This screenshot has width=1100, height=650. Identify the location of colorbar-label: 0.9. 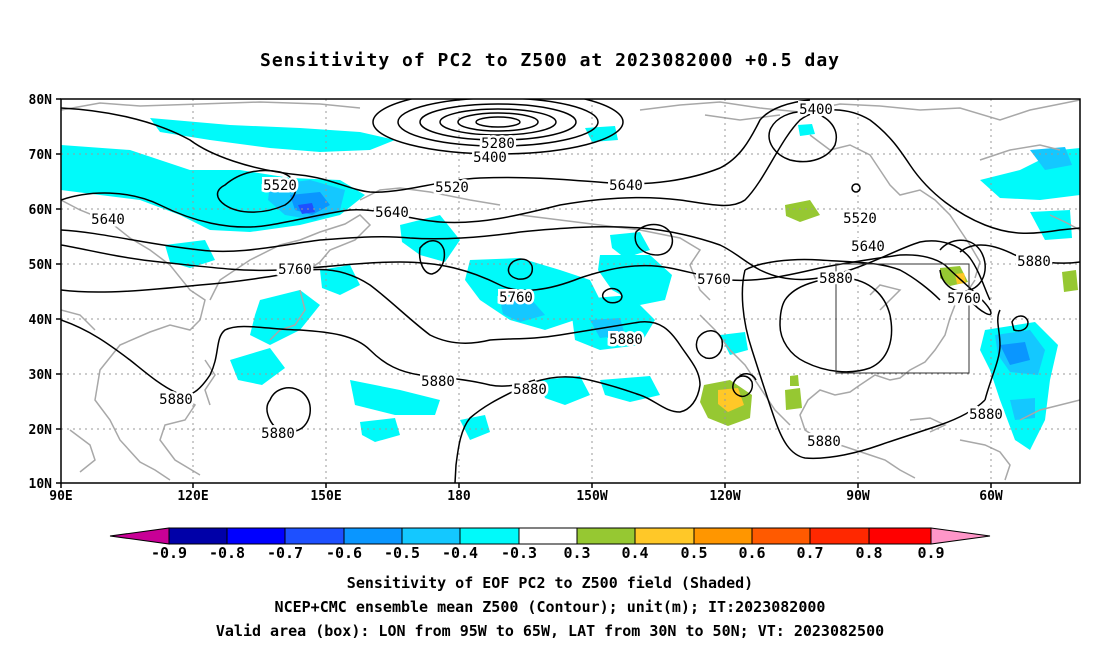
(930, 553).